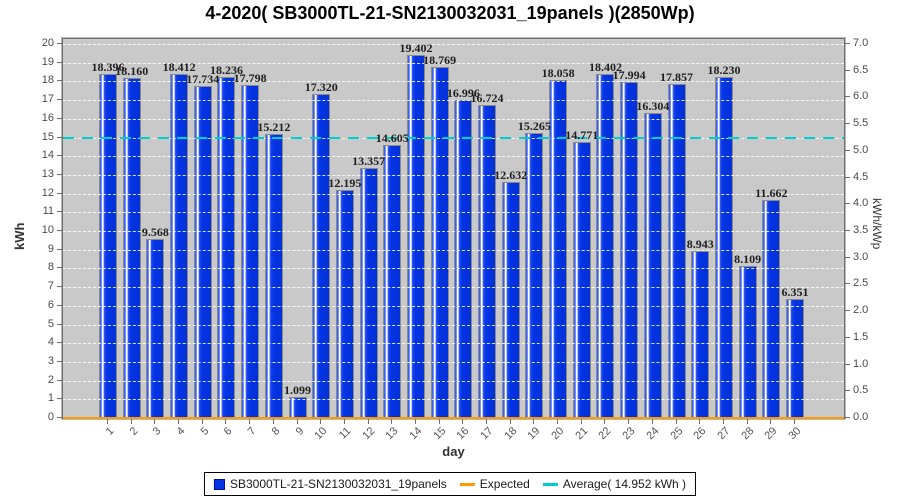 The image size is (900, 500). I want to click on bar-value-label: 18.396, so click(108, 66).